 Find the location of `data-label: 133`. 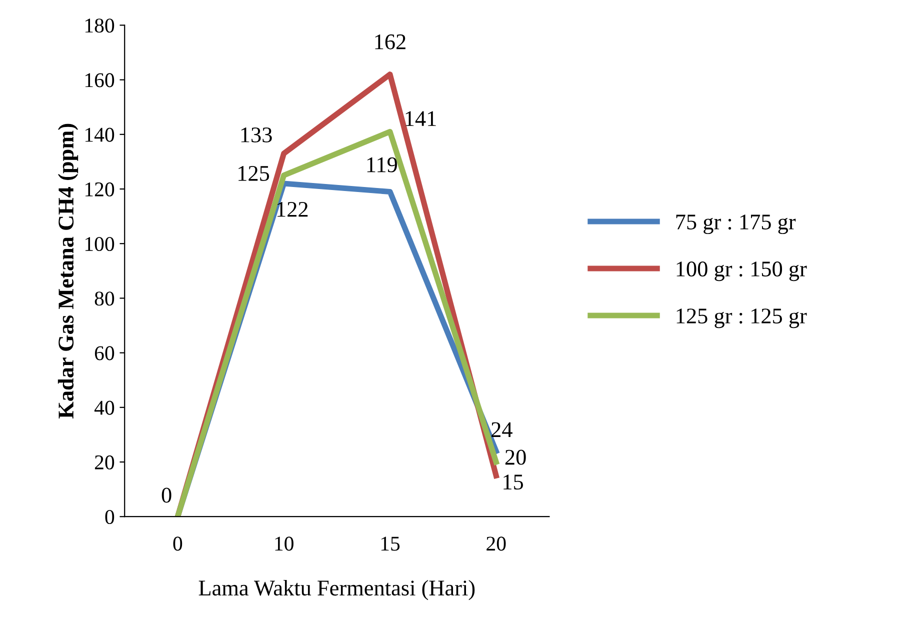

data-label: 133 is located at coordinates (256, 134).